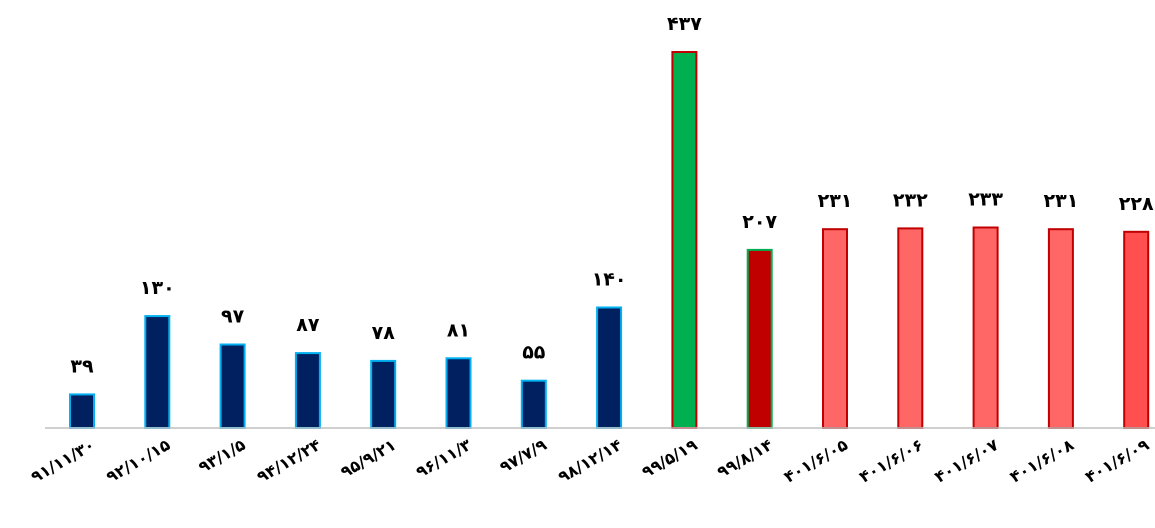  I want to click on category-label-1: ۹۱/۱۱/۳۰, so click(63, 461).